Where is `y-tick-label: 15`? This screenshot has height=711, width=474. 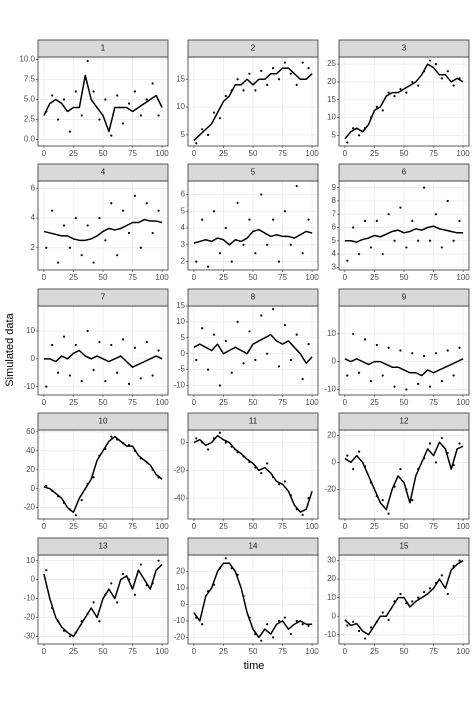
y-tick-label: 15 is located at coordinates (331, 99).